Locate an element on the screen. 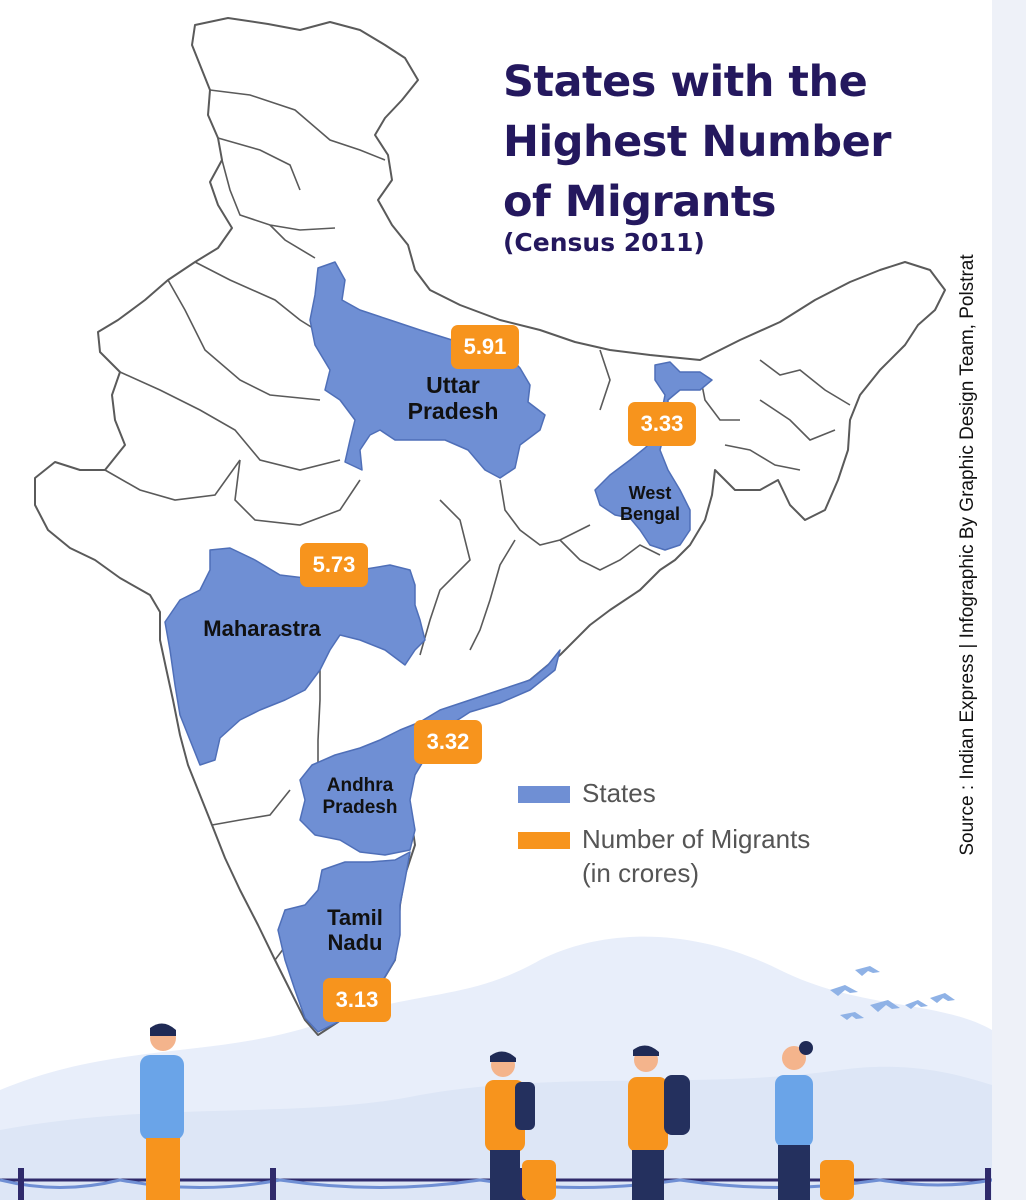 This screenshot has height=1200, width=1026. label-andhra-pradesh: Andhra Pradesh is located at coordinates (360, 796).